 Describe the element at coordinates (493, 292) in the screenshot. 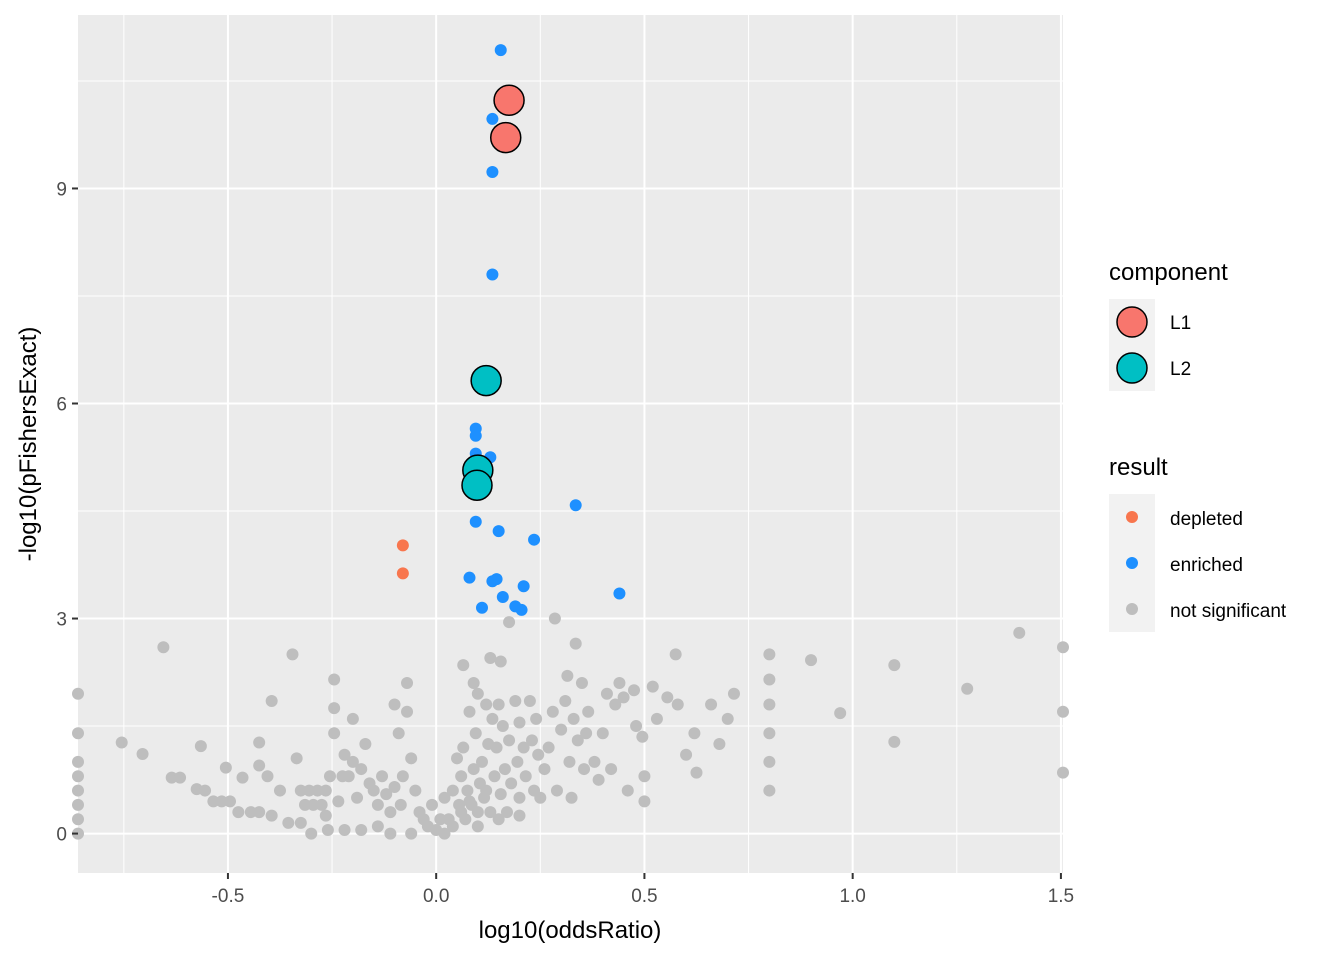

I see `highlighted-points` at that location.